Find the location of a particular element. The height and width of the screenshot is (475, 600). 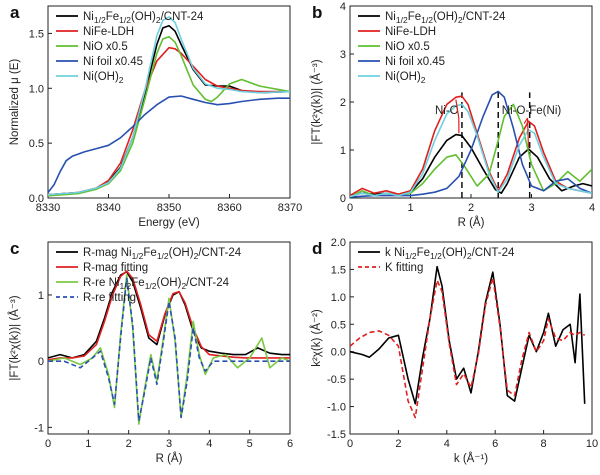

y-tick-label: -1.0 is located at coordinates (336, 408).